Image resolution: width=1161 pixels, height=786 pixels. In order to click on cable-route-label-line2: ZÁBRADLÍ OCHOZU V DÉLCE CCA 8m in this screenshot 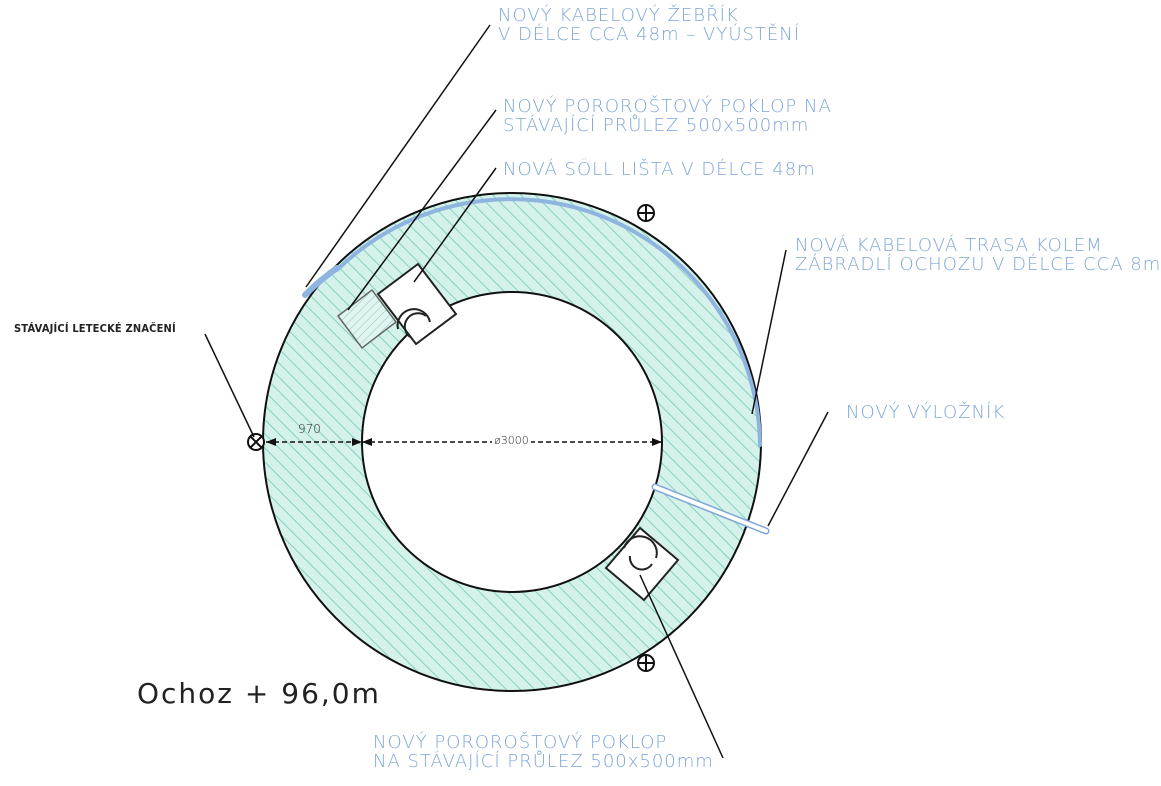, I will do `click(978, 265)`.